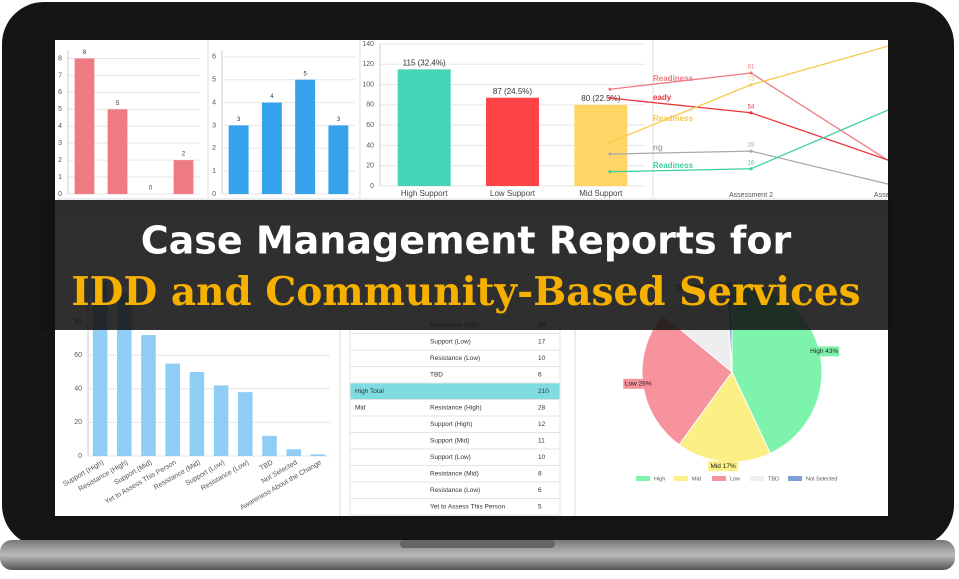 This screenshot has width=959, height=579. Describe the element at coordinates (659, 479) in the screenshot. I see `legend-label: High` at that location.